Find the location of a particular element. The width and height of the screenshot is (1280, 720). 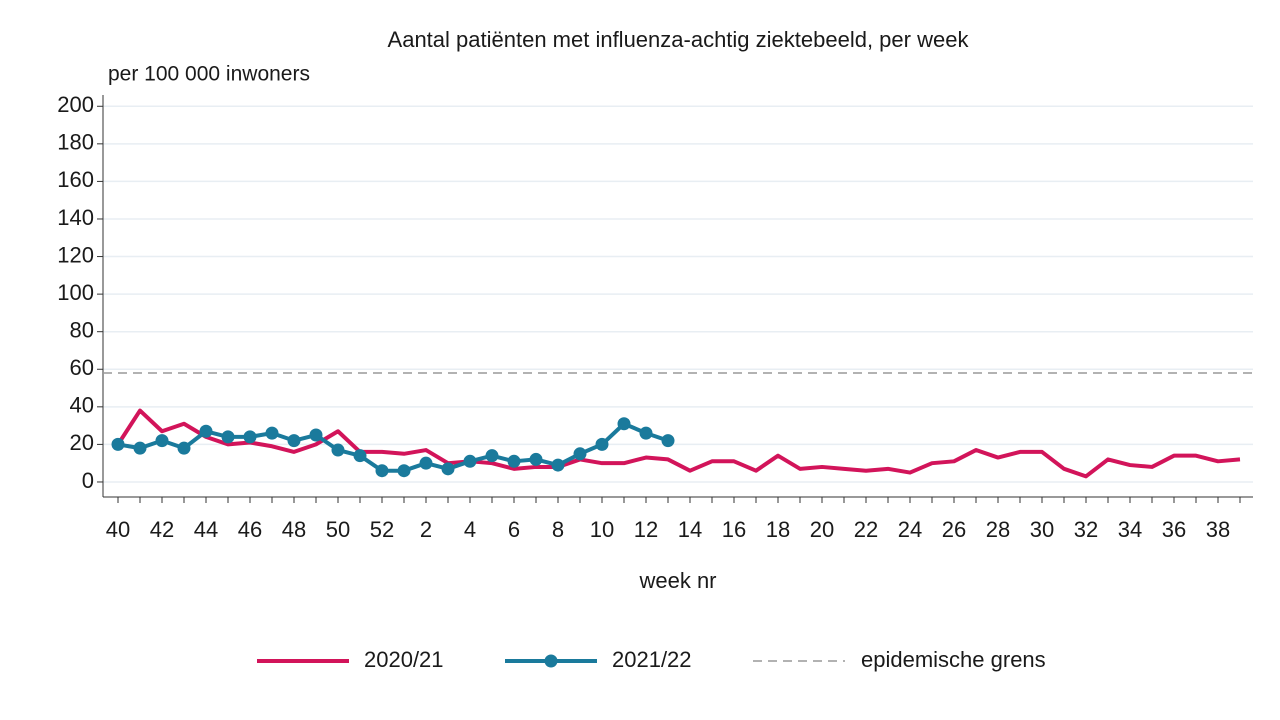

x-tick-label: 46 is located at coordinates (250, 529).